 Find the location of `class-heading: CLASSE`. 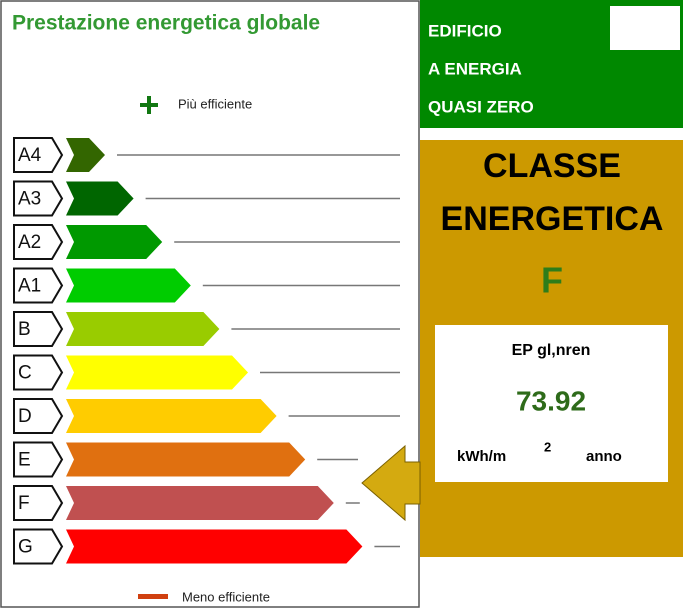

class-heading: CLASSE is located at coordinates (552, 166).